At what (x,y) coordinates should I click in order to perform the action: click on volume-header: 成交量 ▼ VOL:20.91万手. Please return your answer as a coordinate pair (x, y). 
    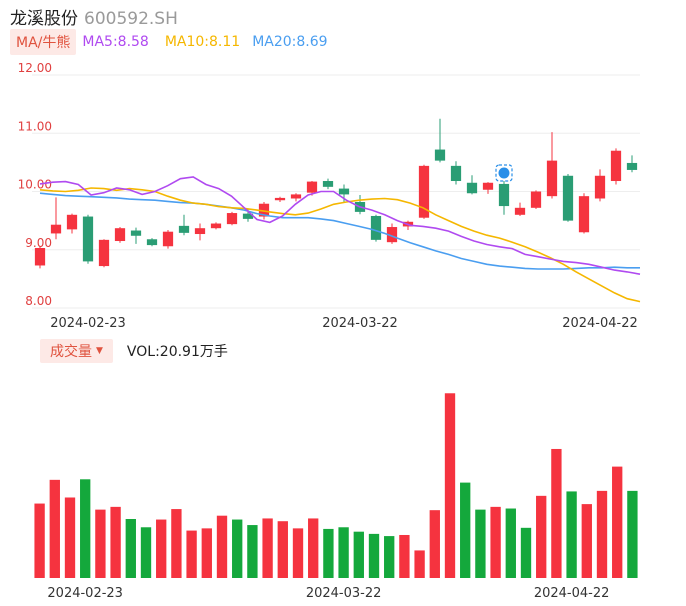
    Looking at the image, I should click on (134, 351).